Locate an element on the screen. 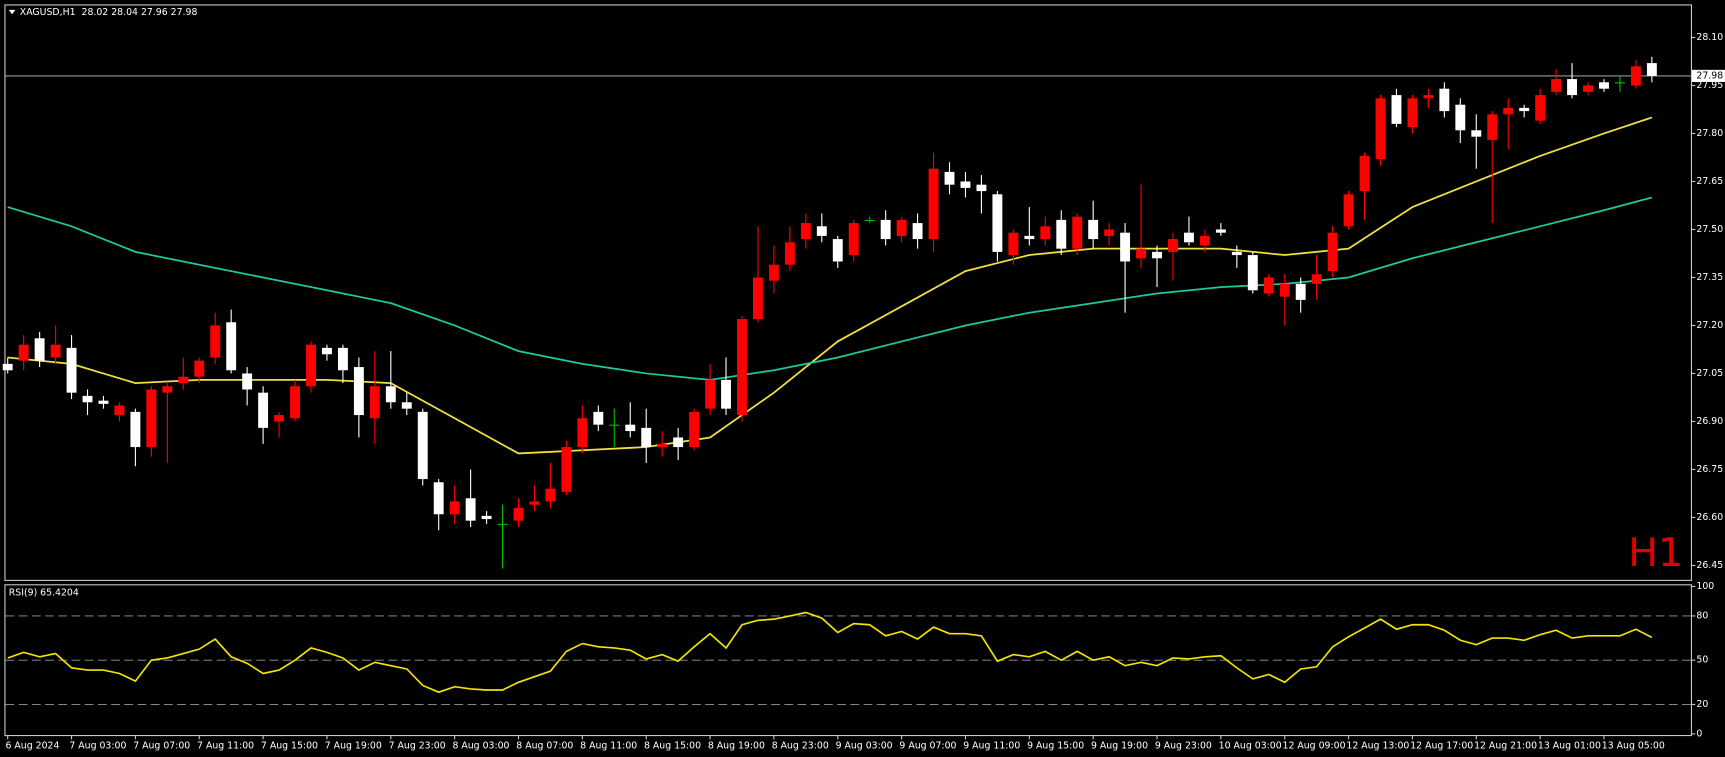  y-tick-label: 27.50 is located at coordinates (1709, 229).